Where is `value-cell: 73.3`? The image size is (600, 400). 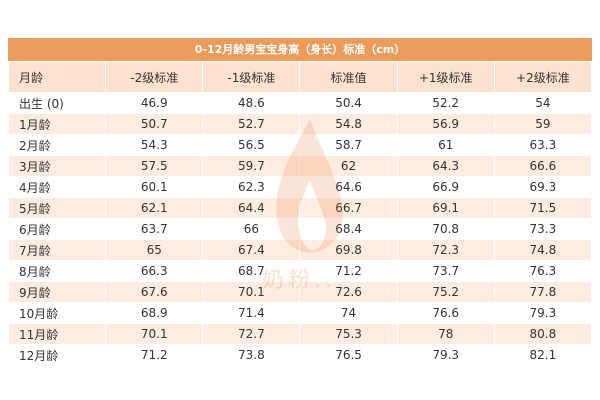 value-cell: 73.3 is located at coordinates (543, 229).